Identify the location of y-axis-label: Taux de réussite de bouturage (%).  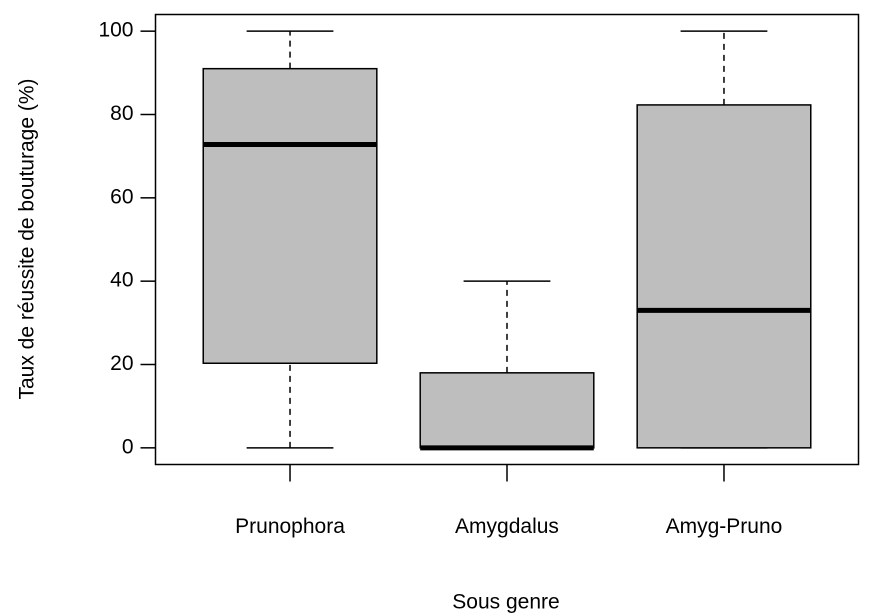
(27, 238).